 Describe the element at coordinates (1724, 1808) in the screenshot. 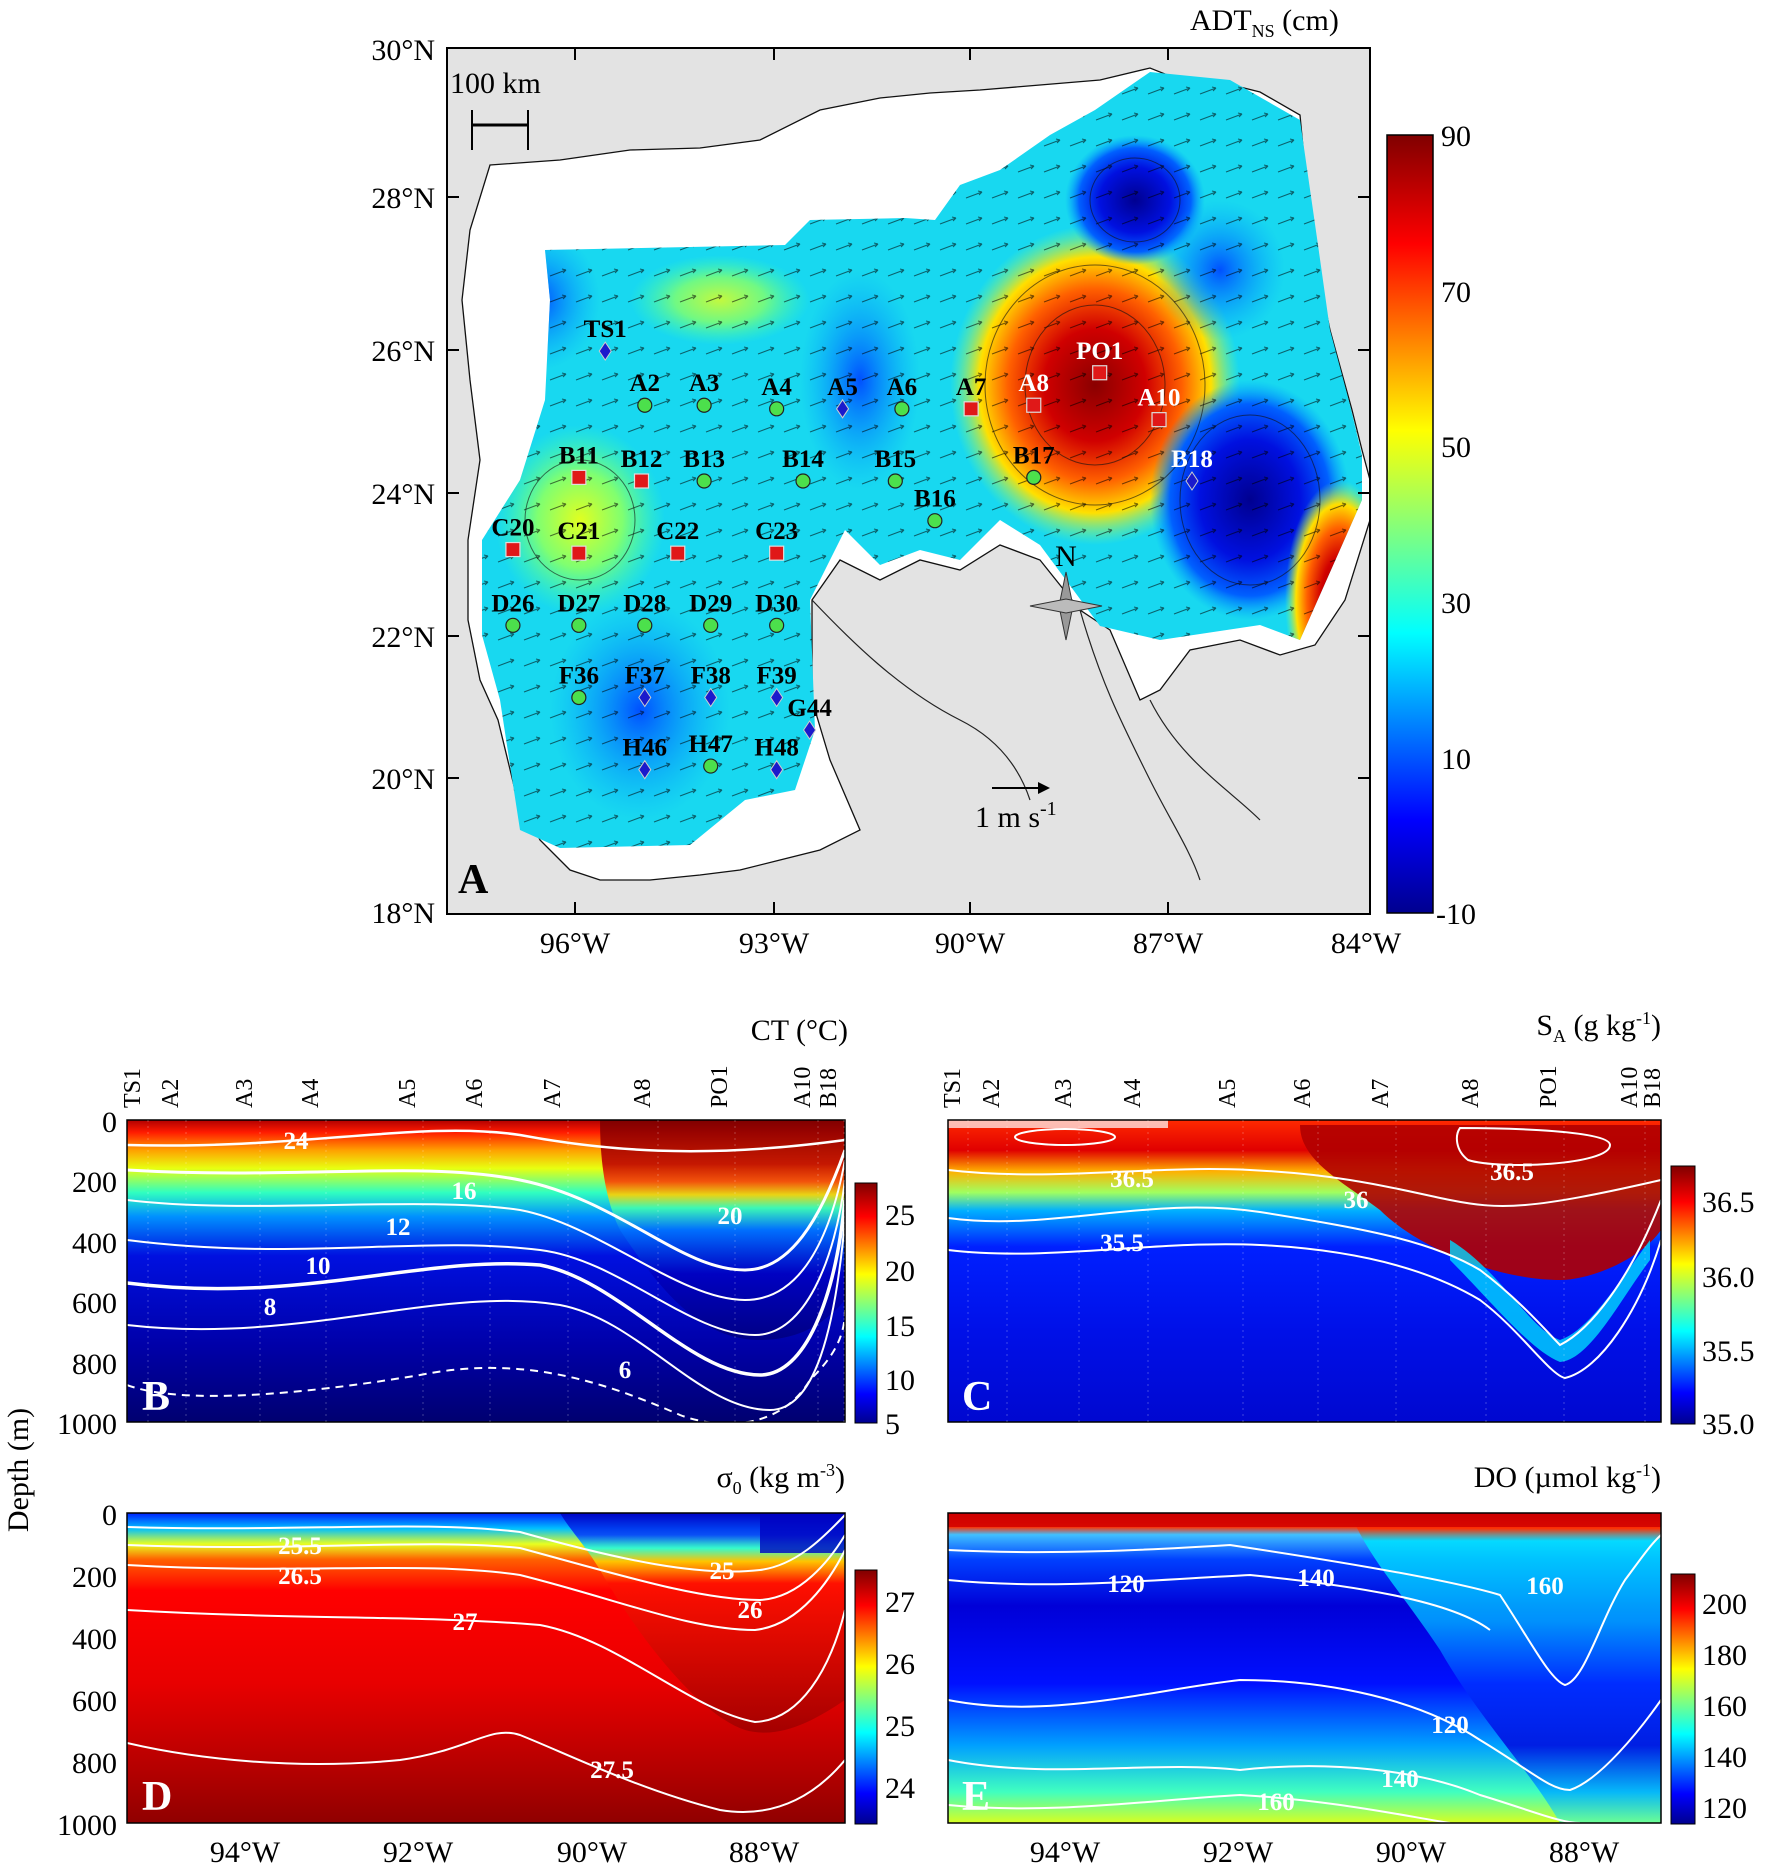

I see `do-cbar-tick: 120` at that location.